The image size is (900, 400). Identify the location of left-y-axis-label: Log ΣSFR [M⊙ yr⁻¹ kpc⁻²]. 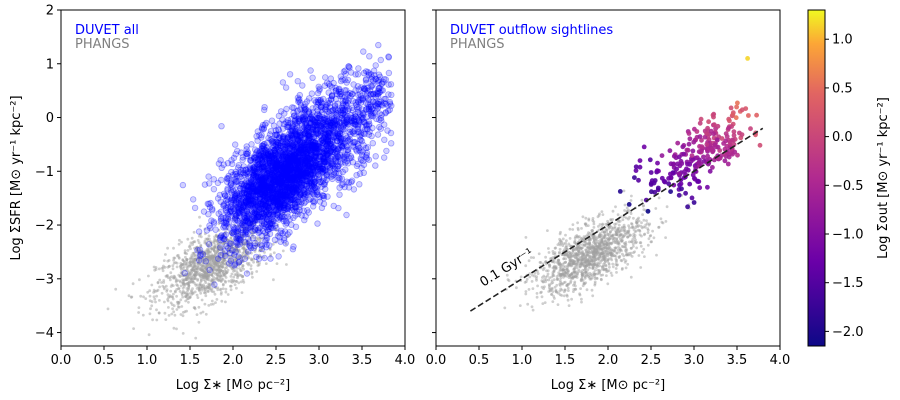
(16, 177).